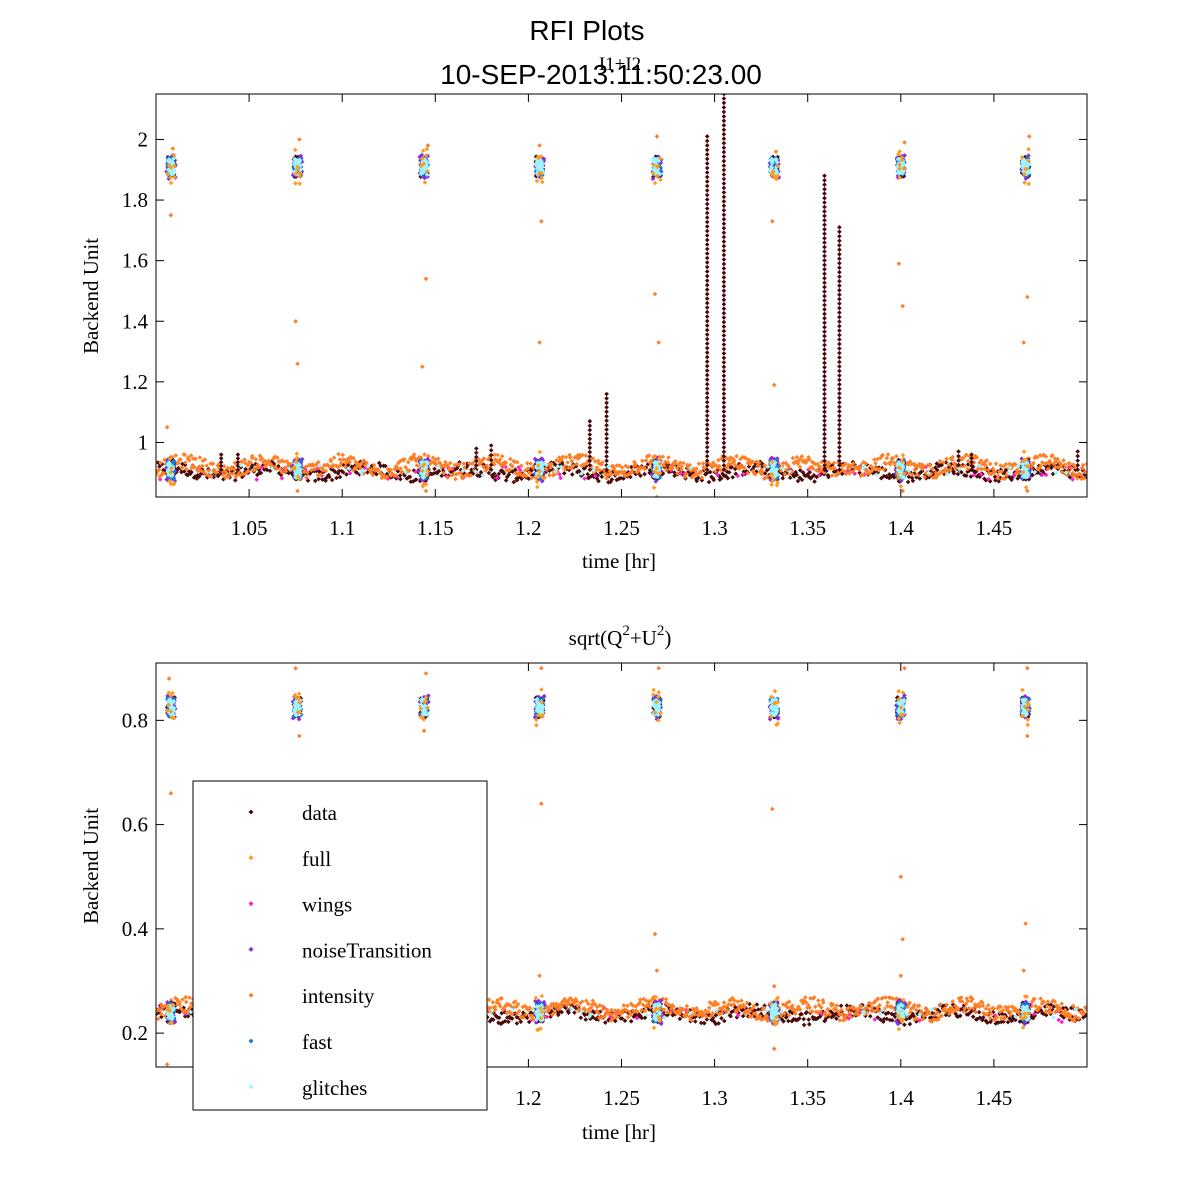 Image resolution: width=1200 pixels, height=1200 pixels. What do you see at coordinates (295, 156) in the screenshot?
I see `cal-data-point` at bounding box center [295, 156].